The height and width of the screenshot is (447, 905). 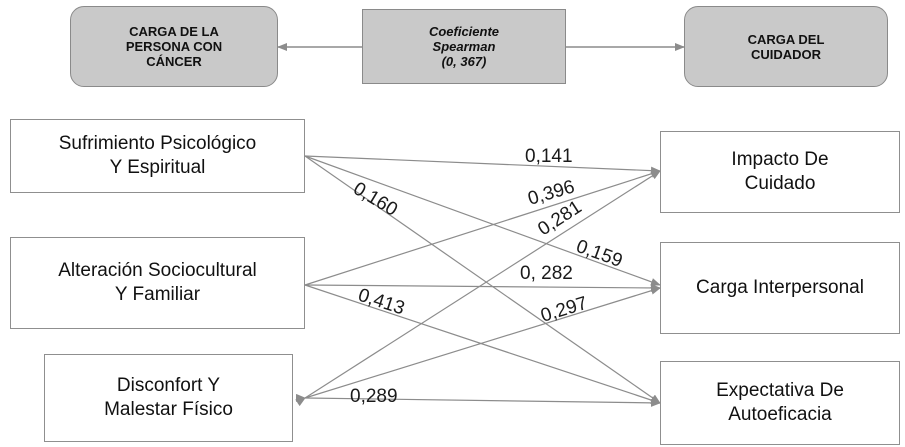 I want to click on coef-0297: 0,297, so click(x=564, y=310).